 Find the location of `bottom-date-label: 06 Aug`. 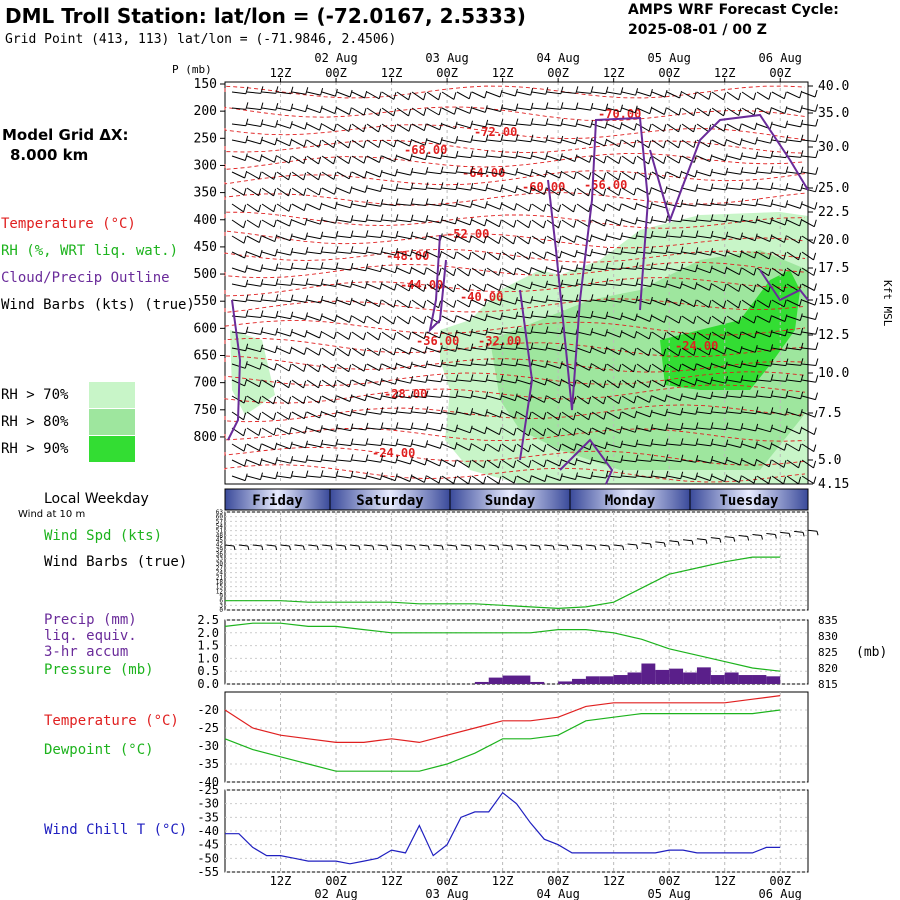

bottom-date-label: 06 Aug is located at coordinates (780, 893).